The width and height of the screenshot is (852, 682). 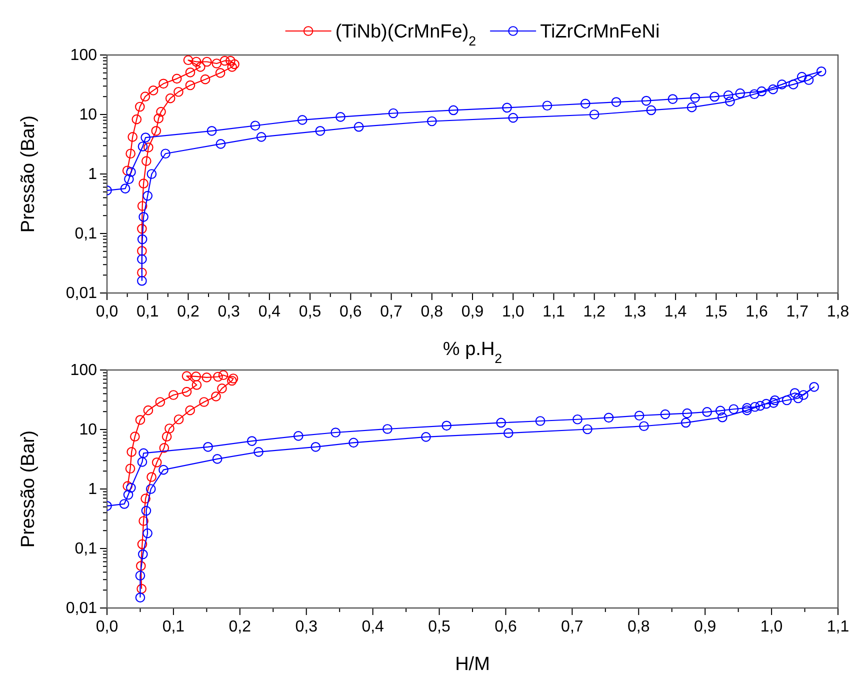 What do you see at coordinates (147, 311) in the screenshot?
I see `x-tick-label: 0,1` at bounding box center [147, 311].